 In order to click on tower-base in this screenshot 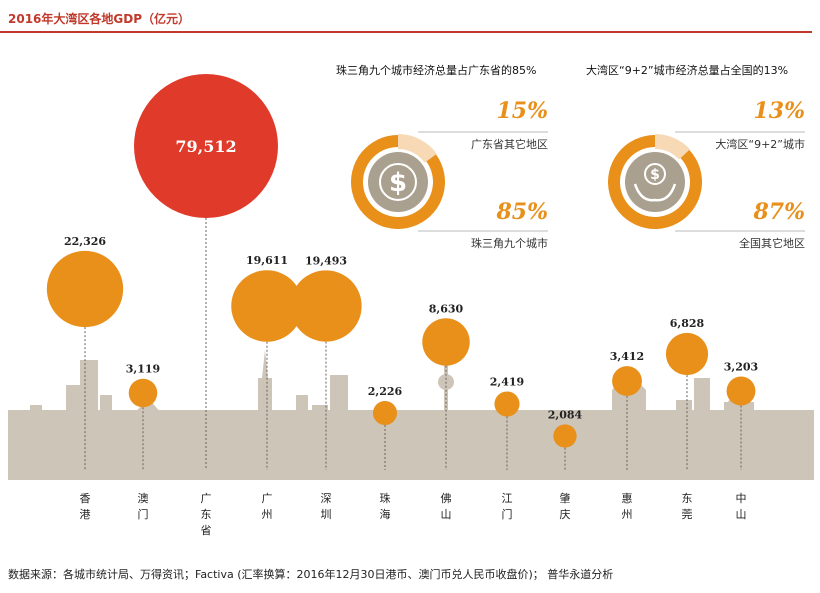, I will do `click(446, 440)`.